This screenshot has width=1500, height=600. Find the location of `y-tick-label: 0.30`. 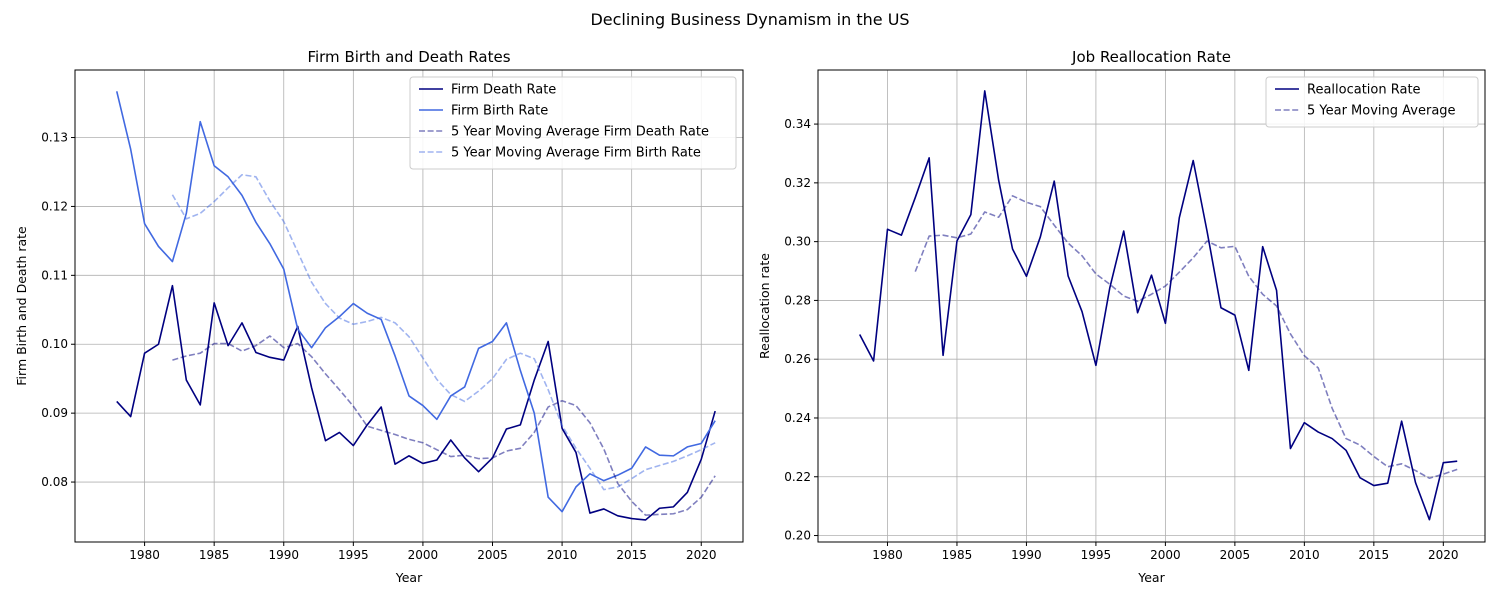

y-tick-label: 0.30 is located at coordinates (797, 242).